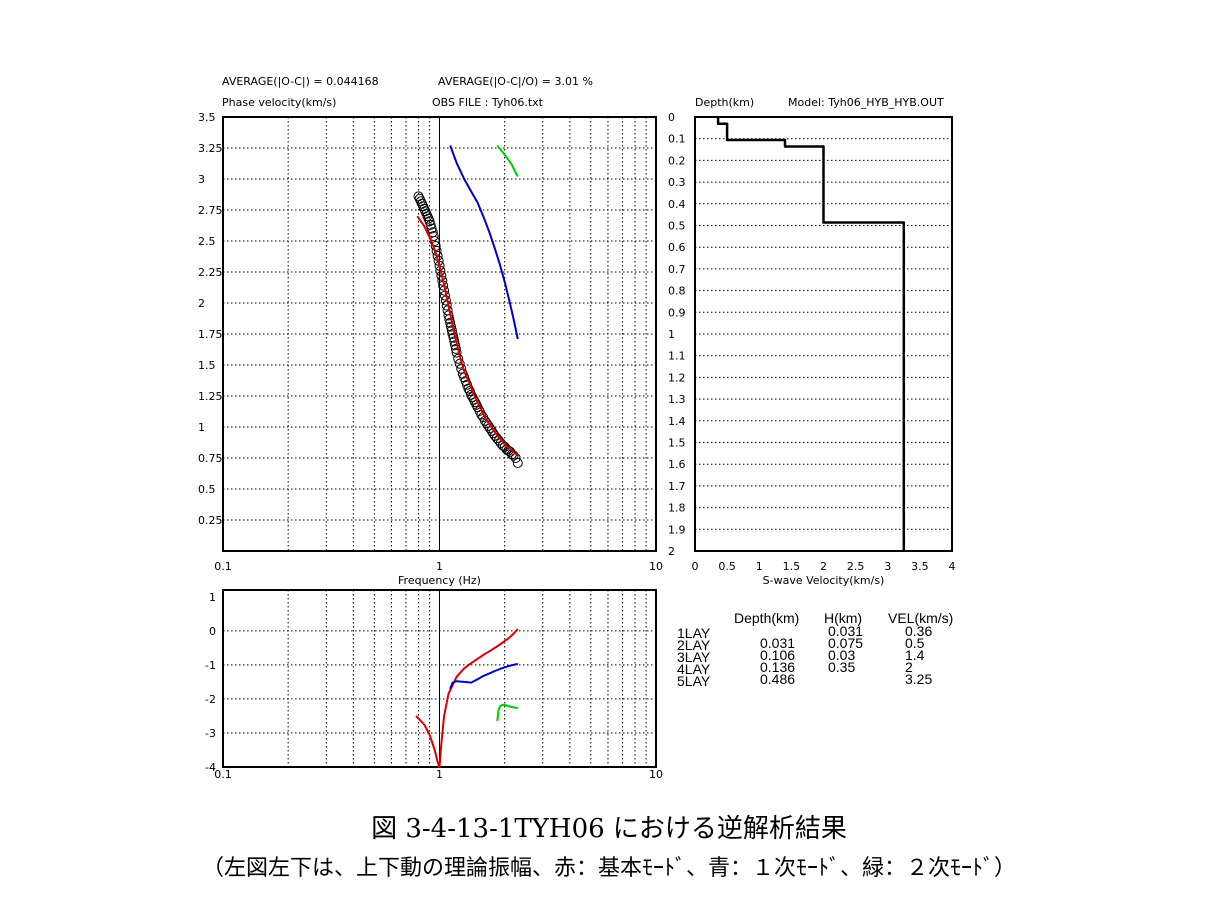  Describe the element at coordinates (201, 179) in the screenshot. I see `y-tick-label: 3` at that location.